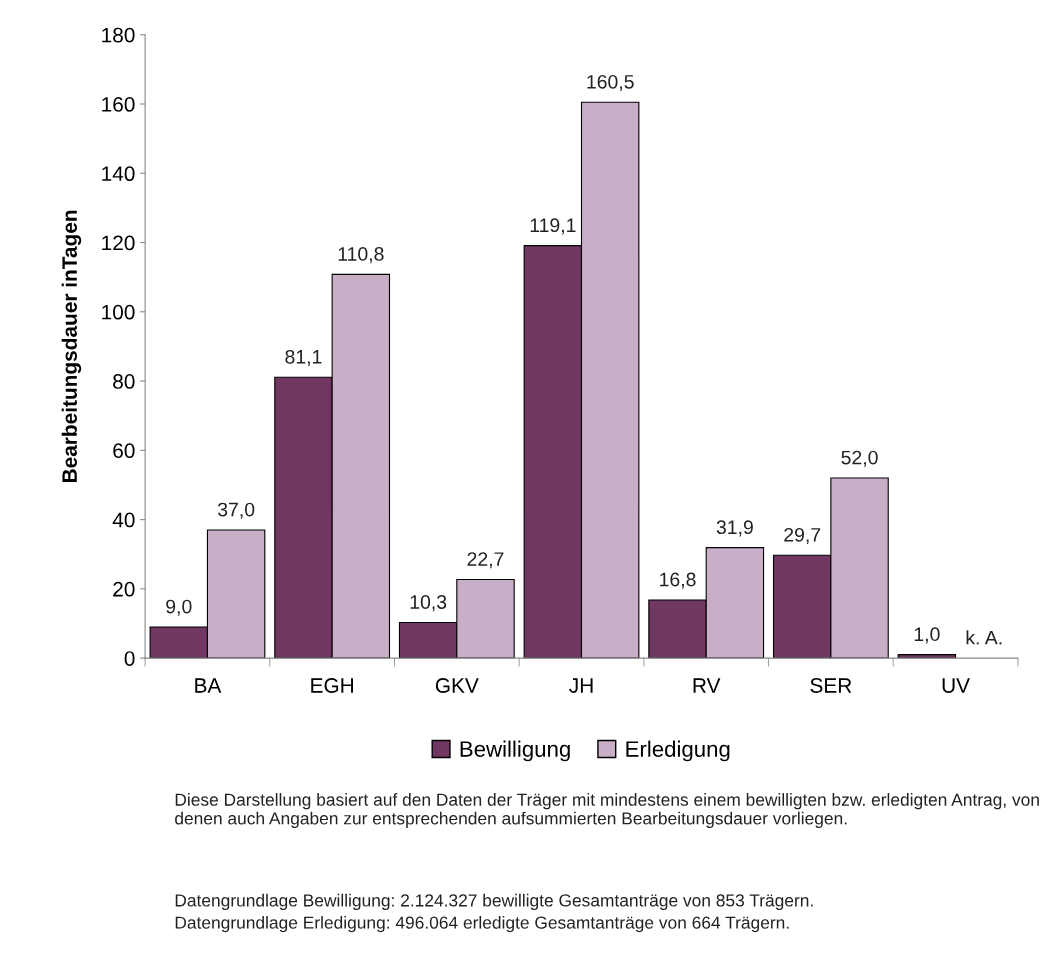 This screenshot has width=1044, height=965. What do you see at coordinates (303, 357) in the screenshot?
I see `data-label: 81,1` at bounding box center [303, 357].